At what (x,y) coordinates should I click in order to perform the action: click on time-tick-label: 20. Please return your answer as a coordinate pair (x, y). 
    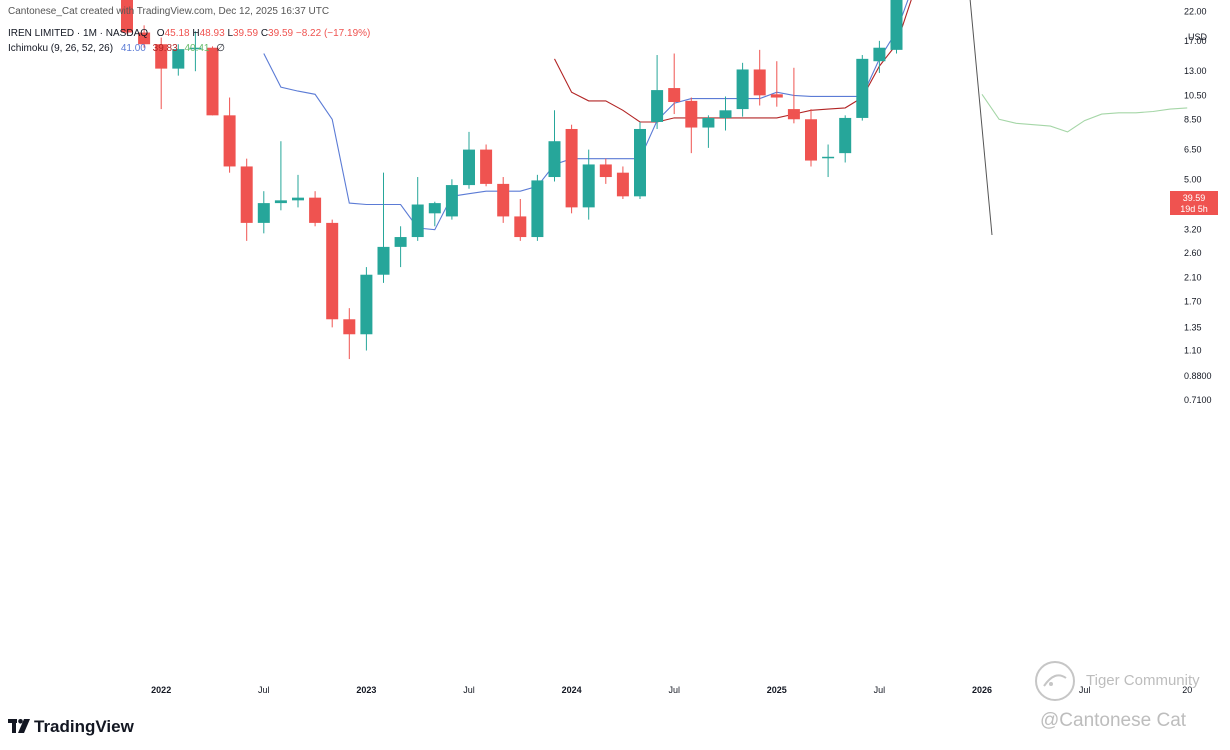
    Looking at the image, I should click on (1187, 690).